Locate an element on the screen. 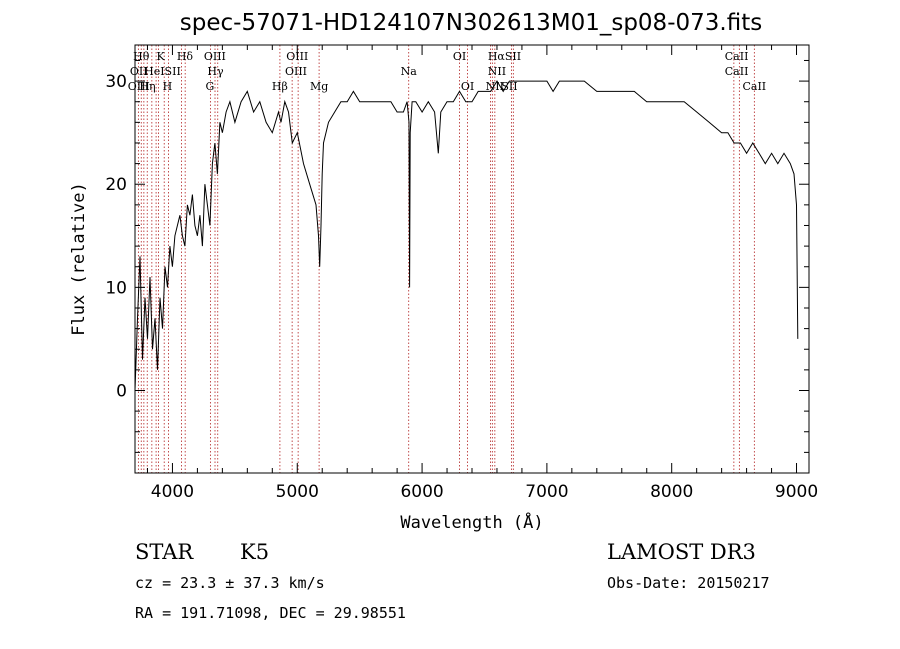  spectral-line-label: OII is located at coordinates (139, 71).